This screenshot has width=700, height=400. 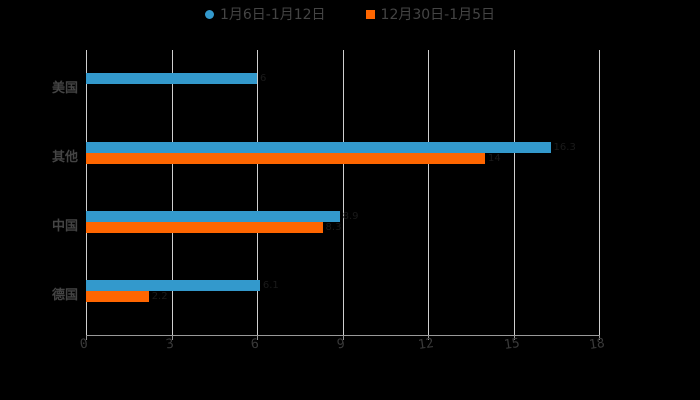 I want to click on bar-value-label: 6, so click(x=263, y=78).